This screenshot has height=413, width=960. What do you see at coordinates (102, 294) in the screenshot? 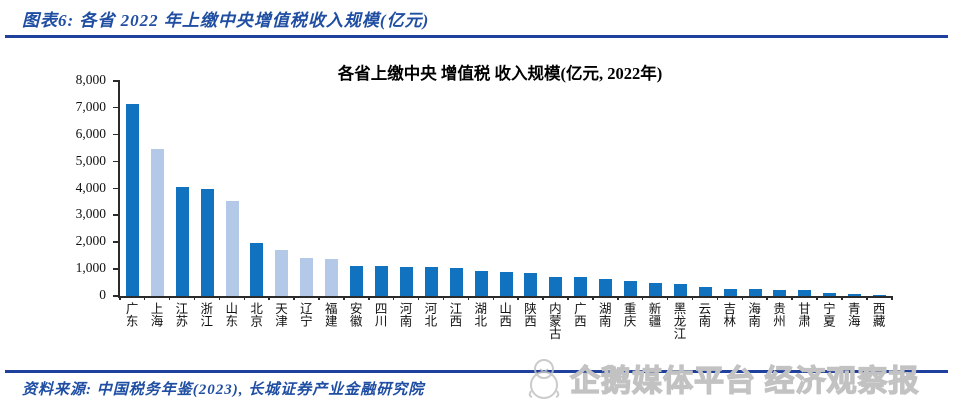
I see `y-tick-label: 0` at bounding box center [102, 294].